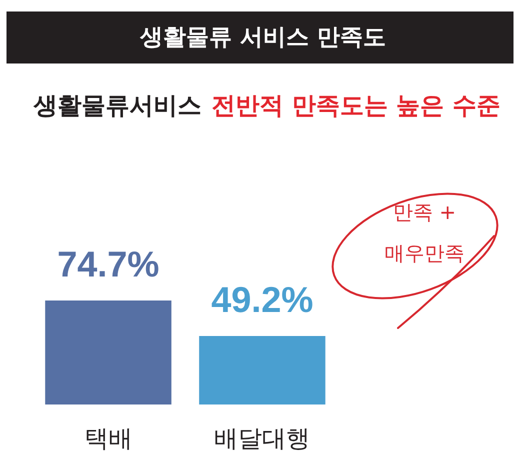 The image size is (525, 475). I want to click on text: 만족 + 매우만족, so click(424, 232).